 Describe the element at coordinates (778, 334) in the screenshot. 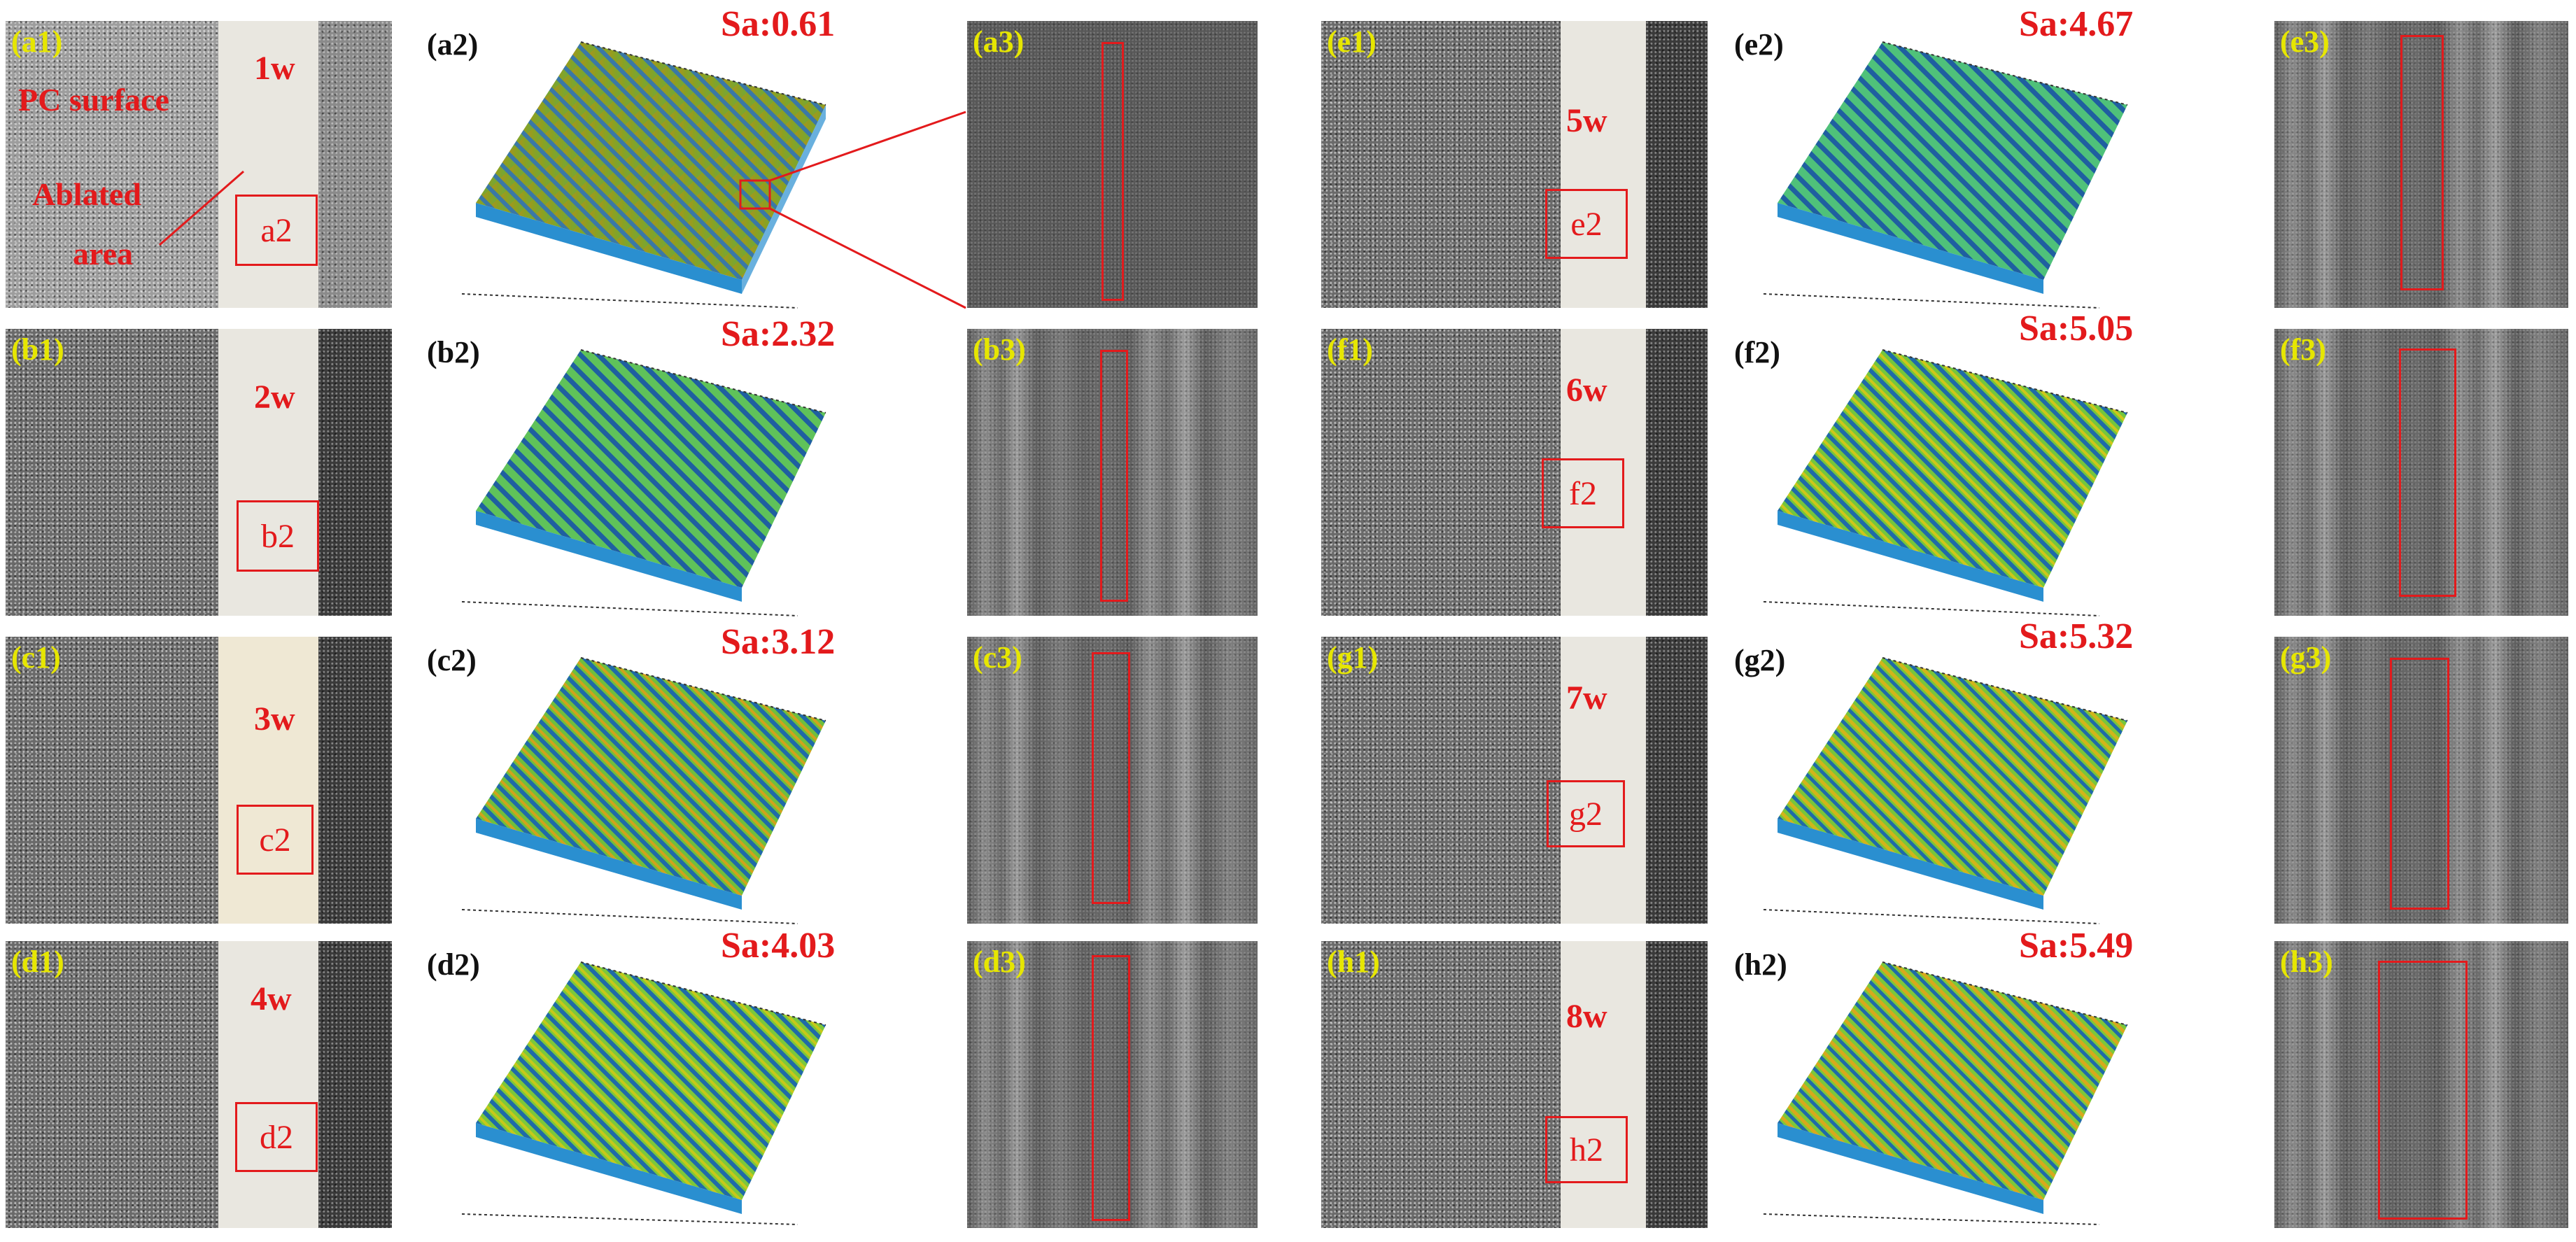

I see `sa-value: Sa:2.32` at that location.